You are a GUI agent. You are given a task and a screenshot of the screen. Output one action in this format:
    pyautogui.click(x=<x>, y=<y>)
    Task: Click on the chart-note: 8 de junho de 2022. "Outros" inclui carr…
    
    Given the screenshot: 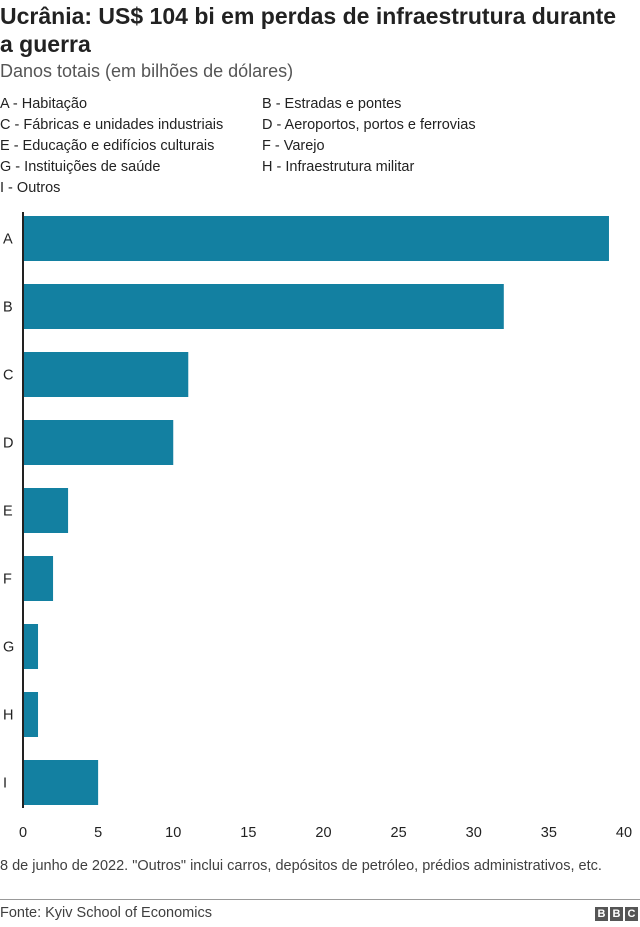 What is the action you would take?
    pyautogui.click(x=301, y=866)
    